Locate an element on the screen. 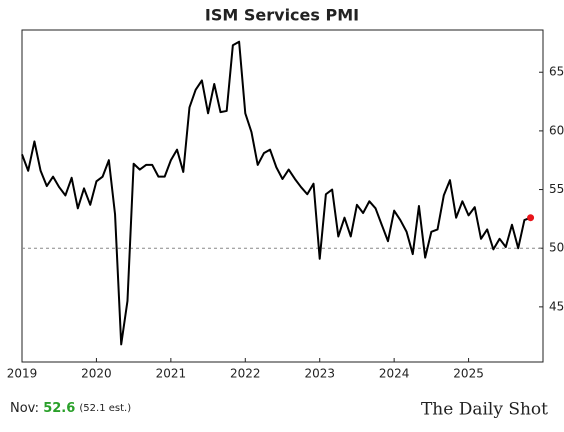 This screenshot has height=432, width=564. footer: Nov: 52.6 (52.1 est.) is located at coordinates (70, 408).